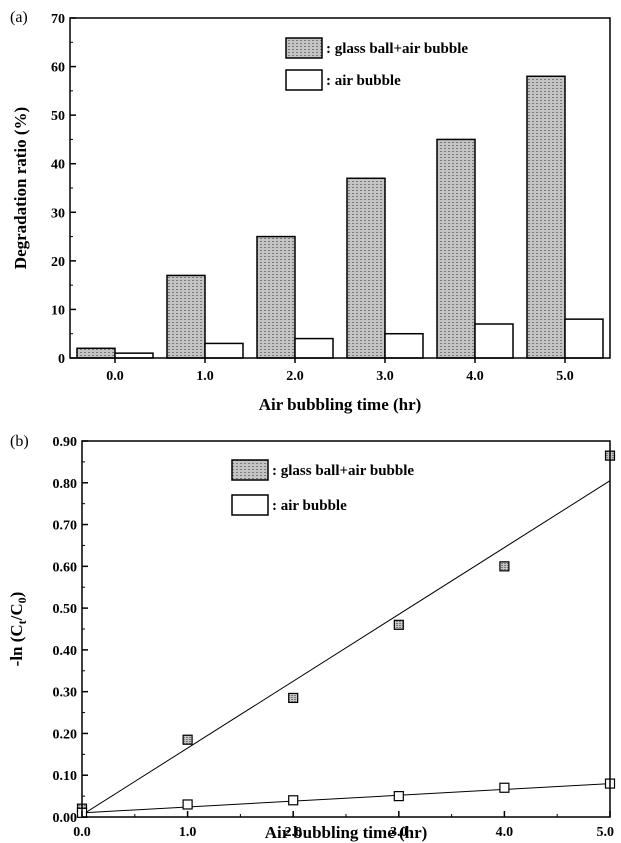  I want to click on a-ytick-label-2: 20, so click(58, 262).